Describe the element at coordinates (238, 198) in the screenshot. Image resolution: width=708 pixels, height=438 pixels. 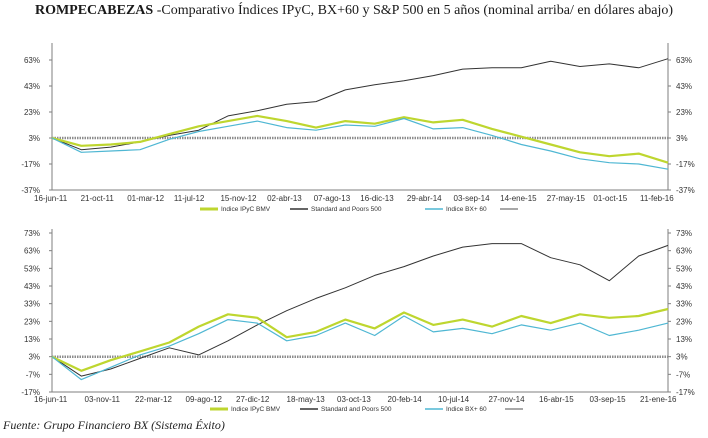
I see `x-tick-label: 15-nov-12` at that location.